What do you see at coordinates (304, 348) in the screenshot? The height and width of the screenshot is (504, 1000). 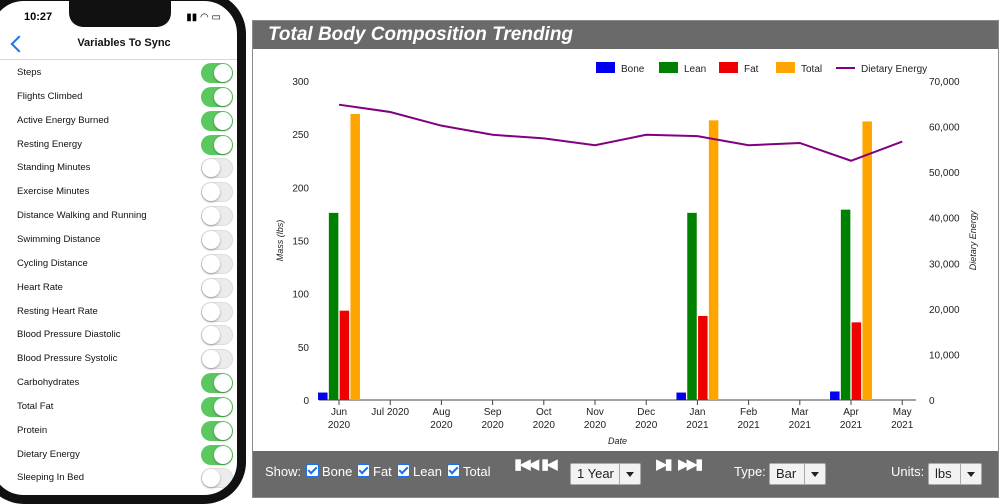 I see `y-tick-label: 50` at bounding box center [304, 348].